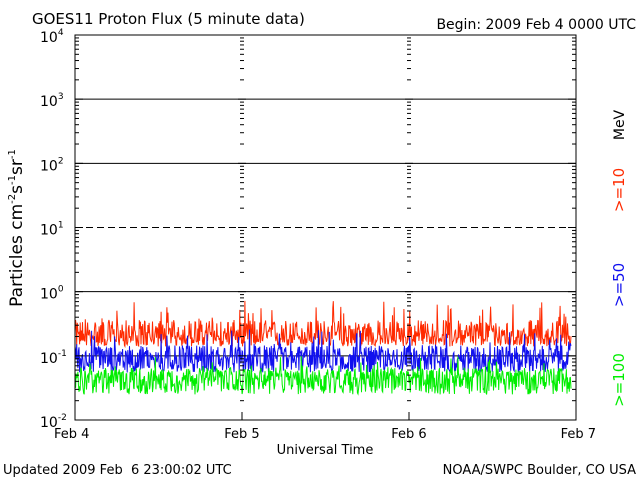 This screenshot has width=640, height=480. What do you see at coordinates (117, 470) in the screenshot?
I see `footer-updated: Updated 2009 Feb 6 23:00:02 UTC` at bounding box center [117, 470].